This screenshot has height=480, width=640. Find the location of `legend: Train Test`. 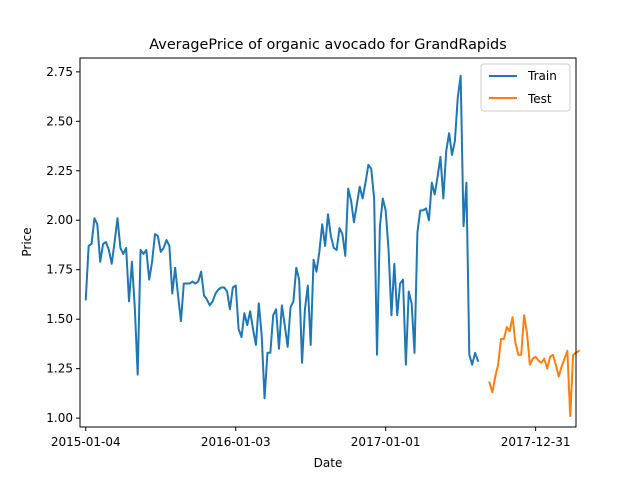

legend: Train Test is located at coordinates (525, 87).